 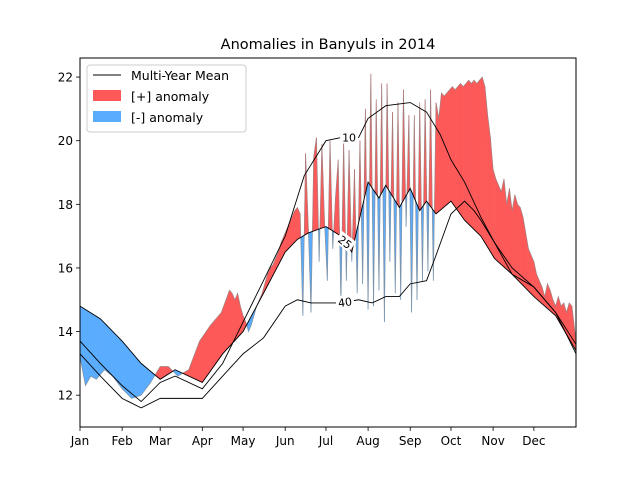 What do you see at coordinates (65, 396) in the screenshot?
I see `y-tick-label: 12` at bounding box center [65, 396].